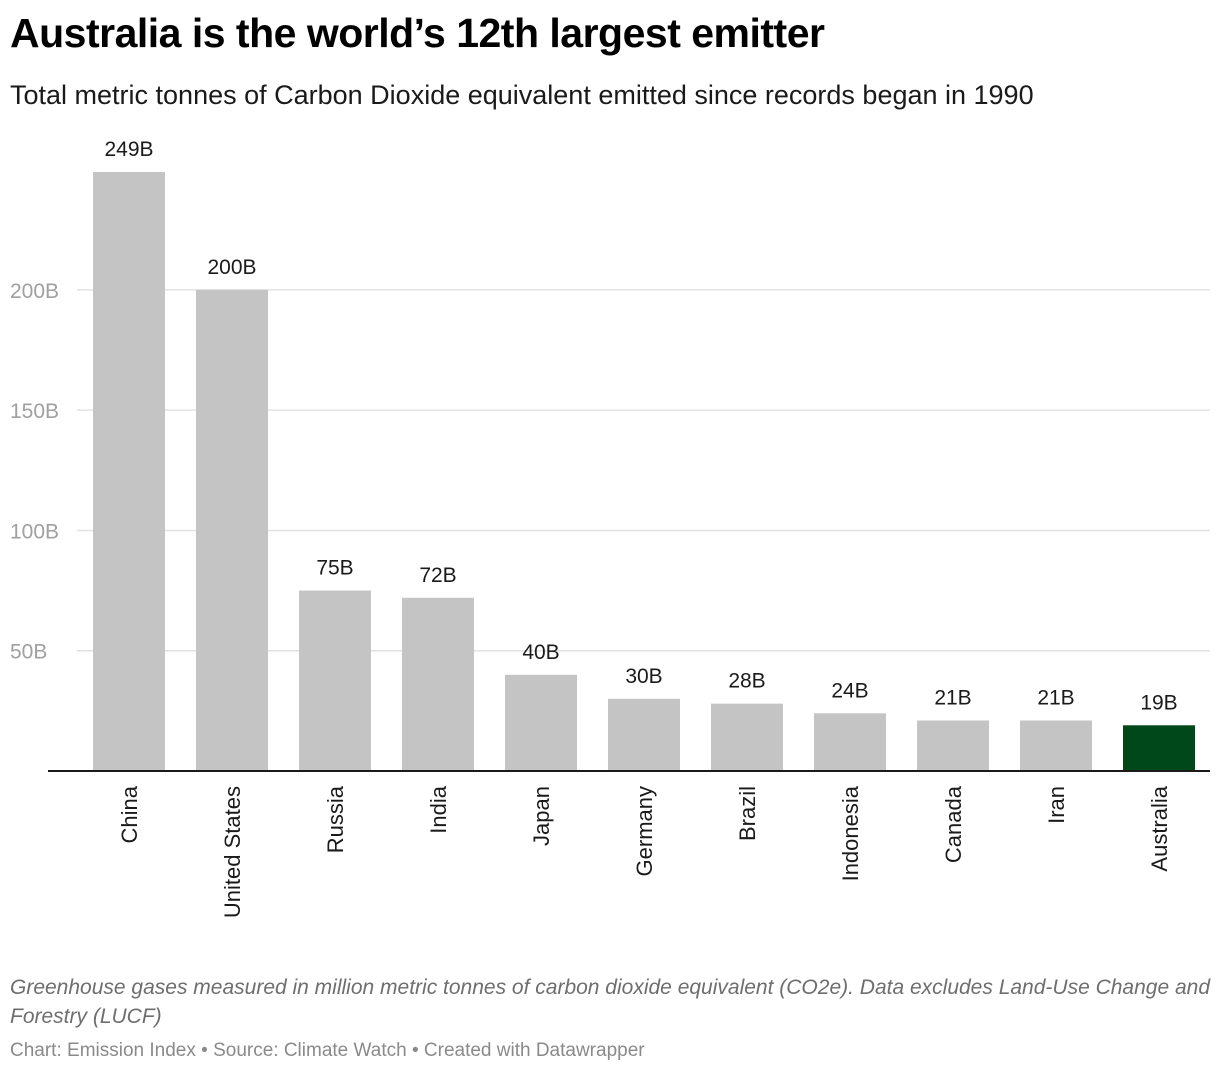 The height and width of the screenshot is (1078, 1220). Describe the element at coordinates (335, 819) in the screenshot. I see `x-tick-label: Russia` at that location.